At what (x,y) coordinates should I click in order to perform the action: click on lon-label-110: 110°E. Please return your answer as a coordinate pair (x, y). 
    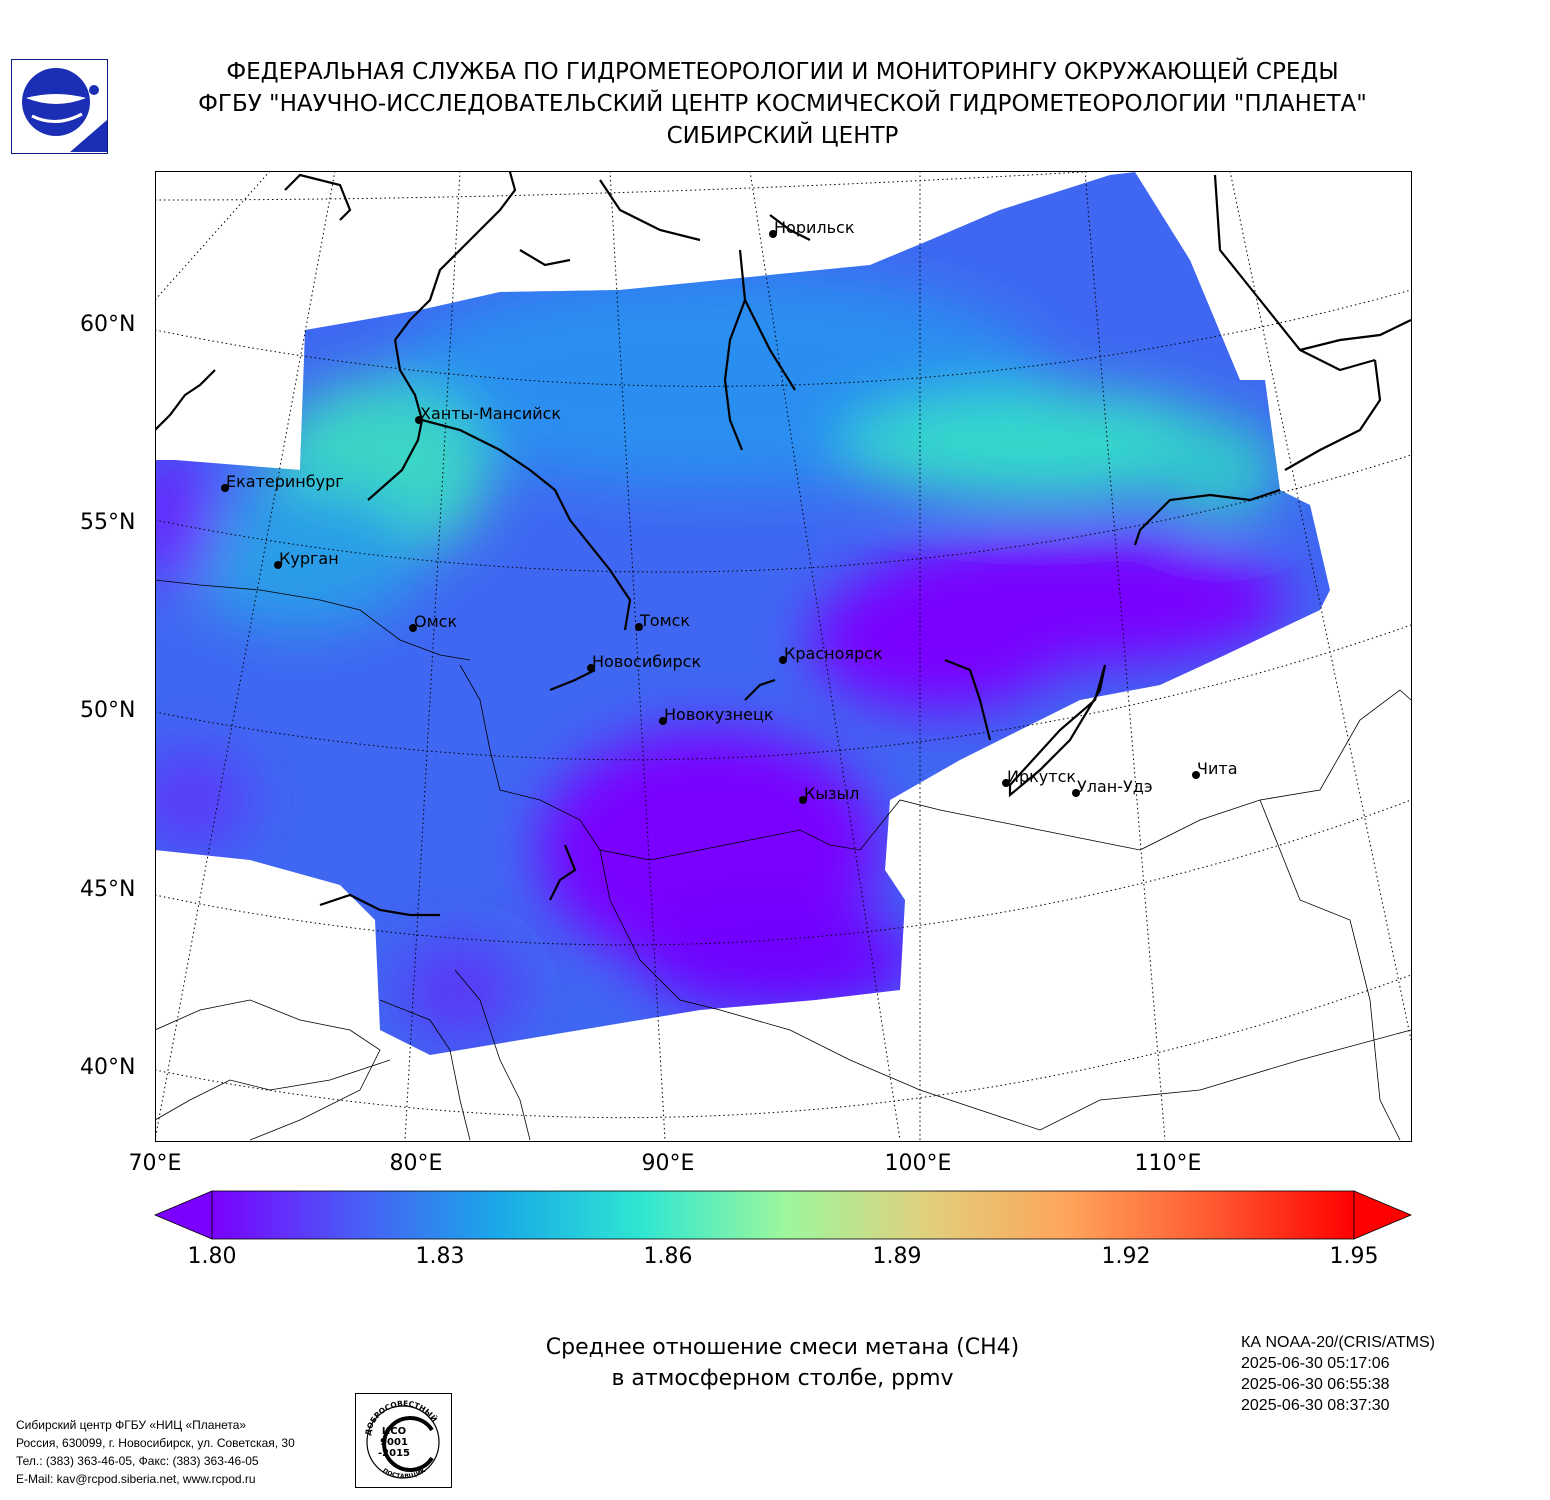
    Looking at the image, I should click on (1168, 1163).